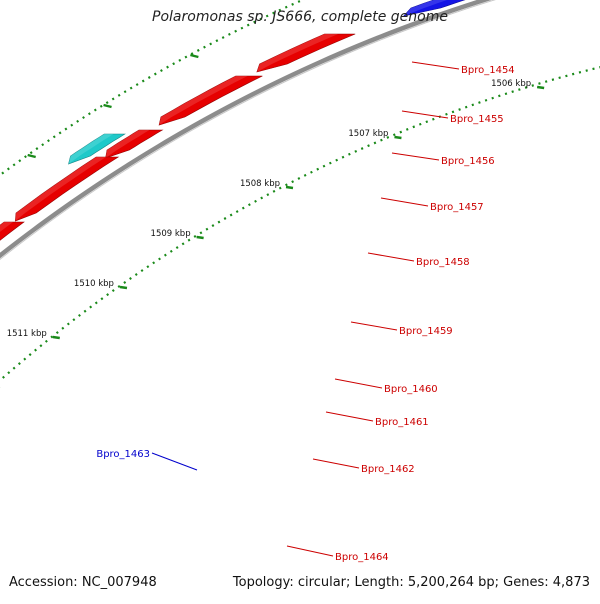 The width and height of the screenshot is (600, 604). What do you see at coordinates (362, 557) in the screenshot?
I see `gene-label-text: Bpro_1464` at bounding box center [362, 557].